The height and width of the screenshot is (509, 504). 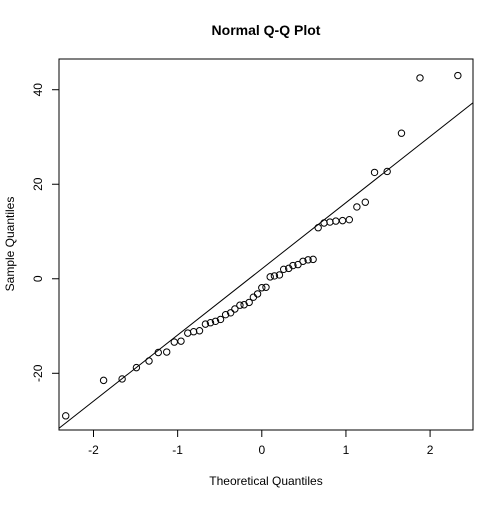 What do you see at coordinates (266, 30) in the screenshot?
I see `chart-title: Normal Q-Q Plot` at bounding box center [266, 30].